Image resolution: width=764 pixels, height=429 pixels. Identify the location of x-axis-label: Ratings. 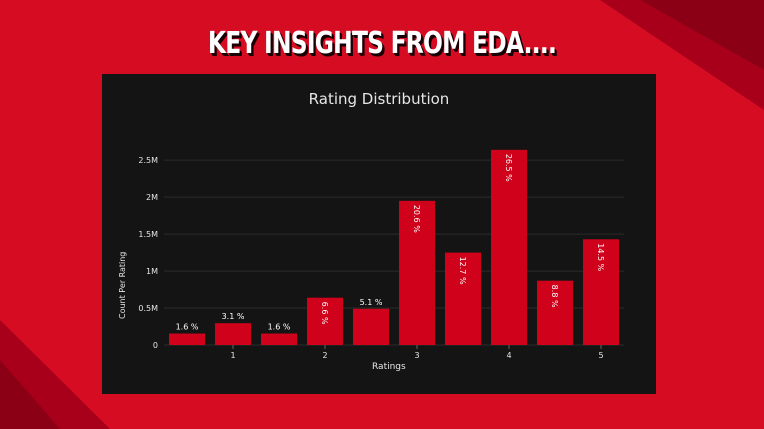
(389, 367).